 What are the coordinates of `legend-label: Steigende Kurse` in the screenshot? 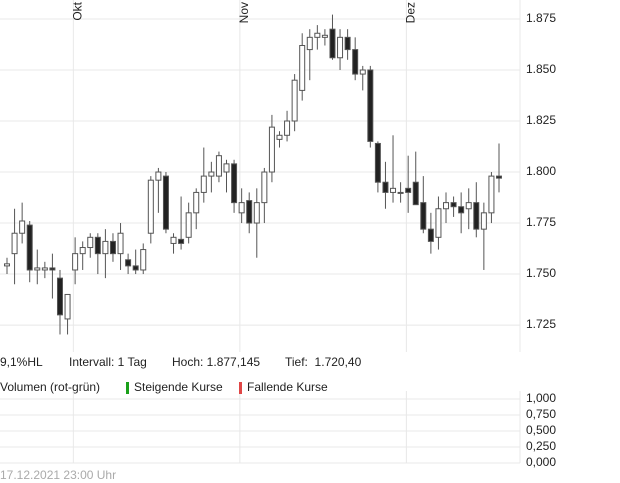 It's located at (178, 387).